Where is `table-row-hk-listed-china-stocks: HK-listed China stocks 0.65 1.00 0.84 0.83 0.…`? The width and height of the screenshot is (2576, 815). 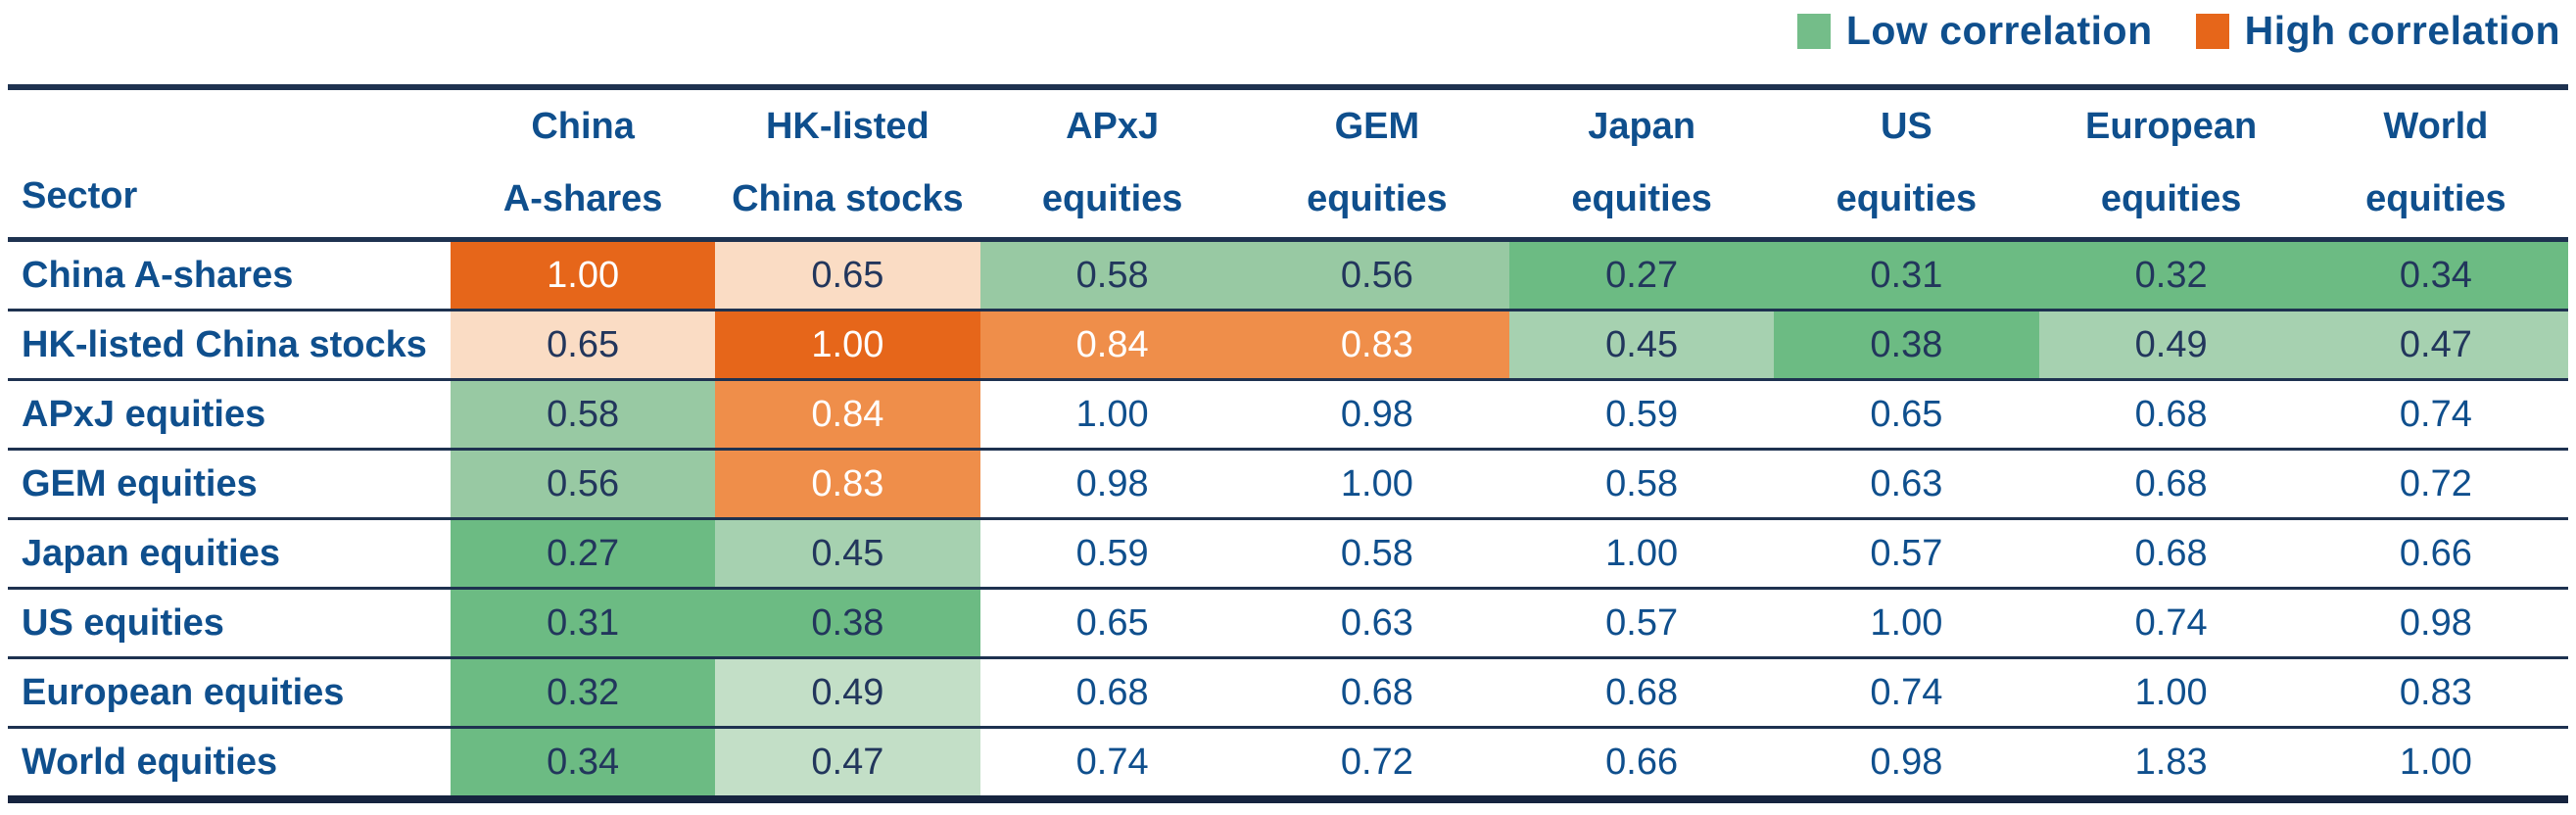
table-row-hk-listed-china-stocks: HK-listed China stocks 0.65 1.00 0.84 0.83 0.… is located at coordinates (1288, 346).